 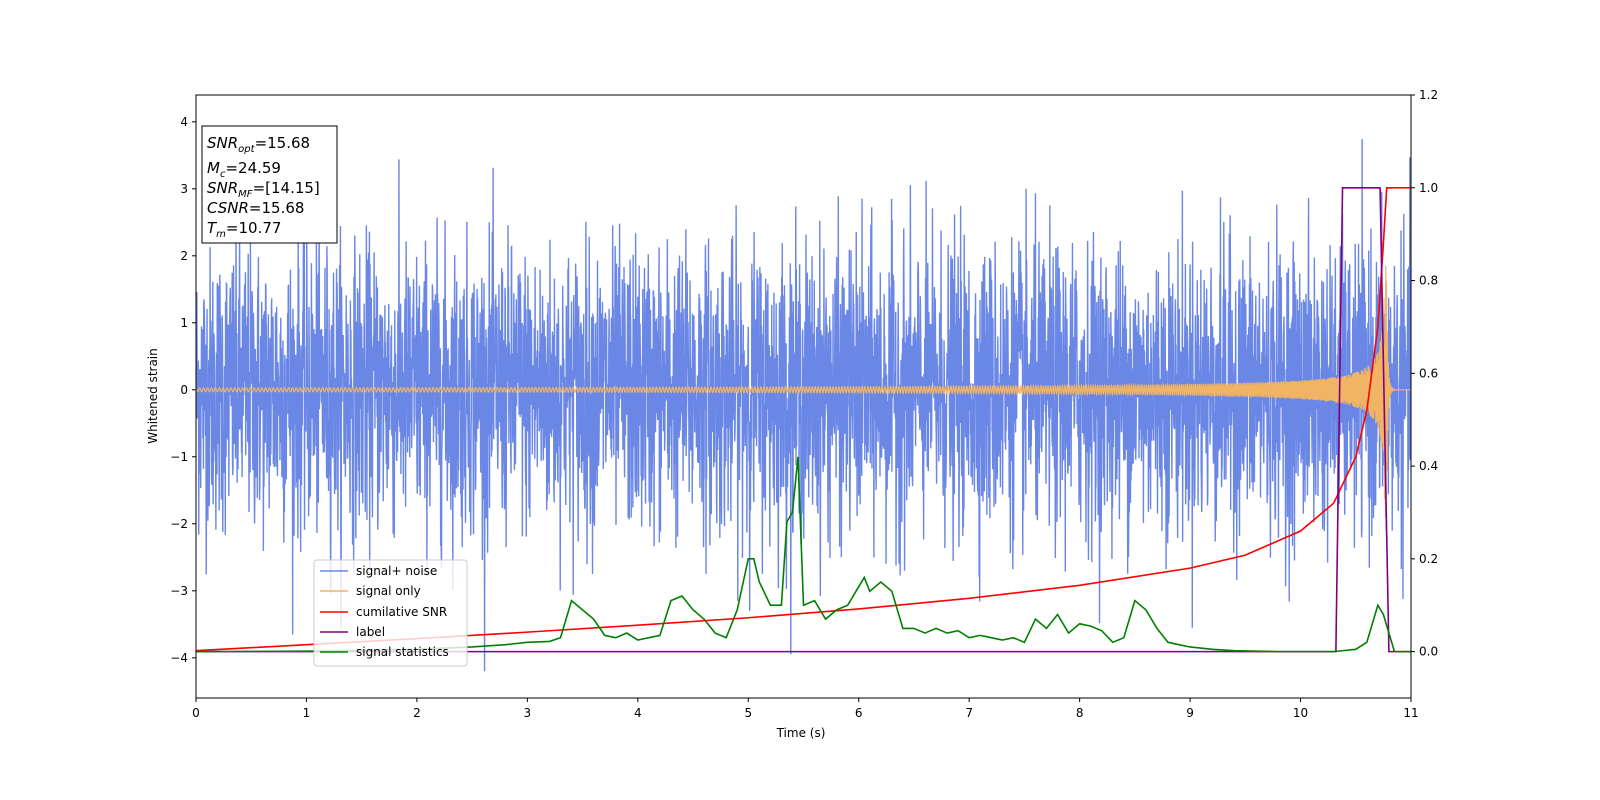 I want to click on y-tick-label: 4, so click(x=184, y=122).